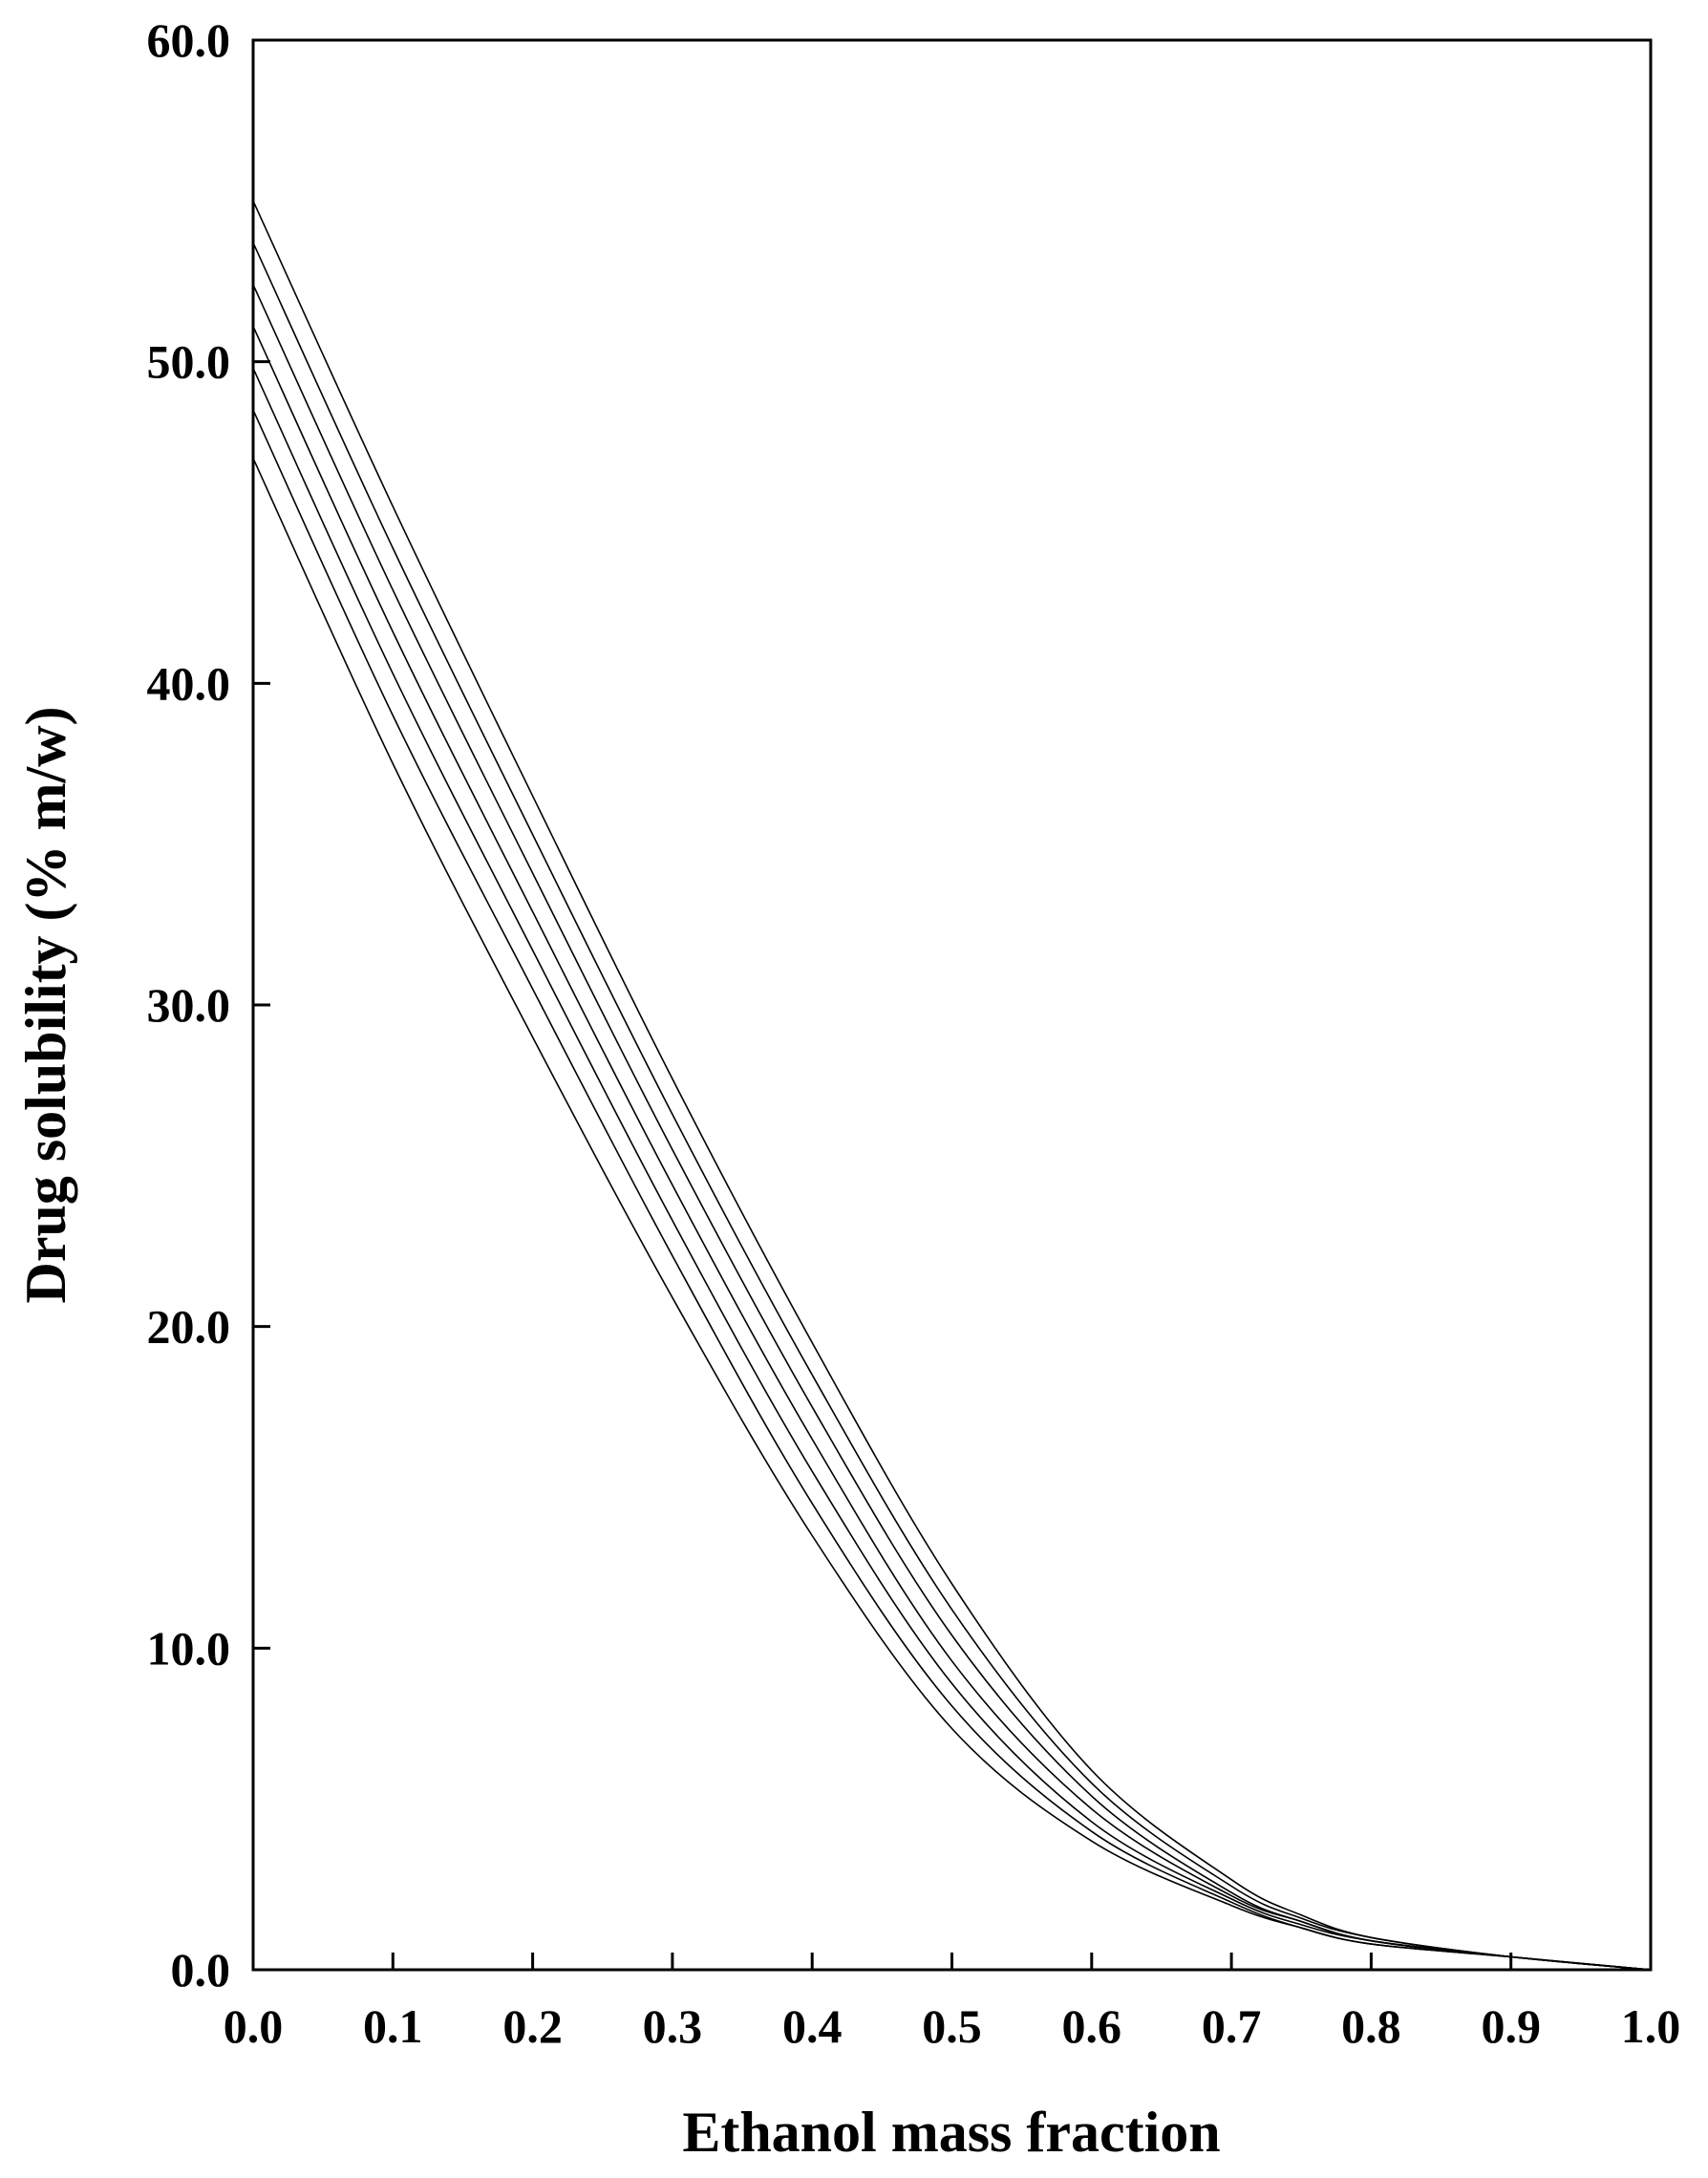 This screenshot has height=2178, width=1708. Describe the element at coordinates (673, 2026) in the screenshot. I see `x-tick-label: 0.3` at that location.